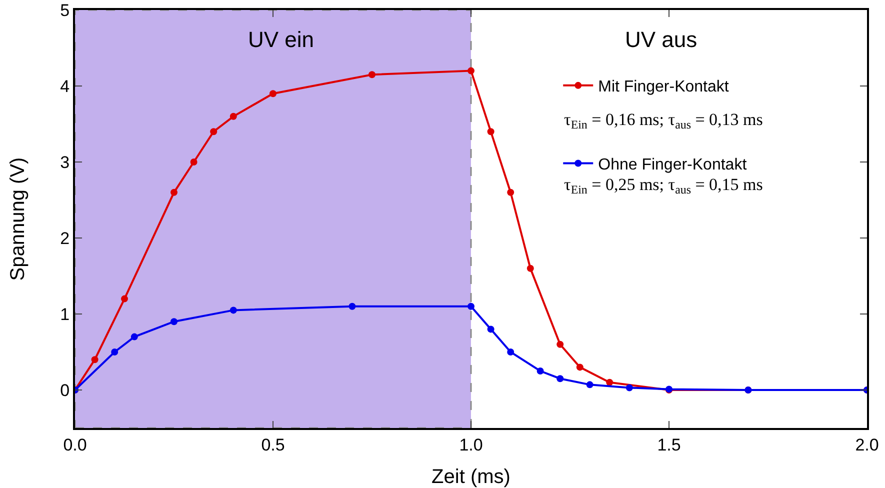 The height and width of the screenshot is (488, 885). I want to click on x-tick-label: 1.5, so click(669, 444).